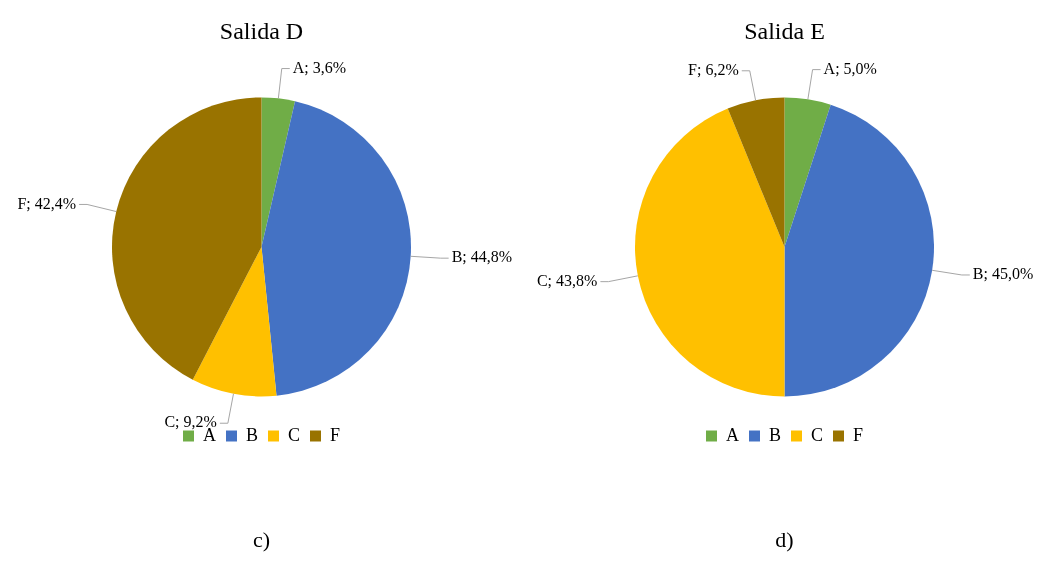  I want to click on data-label: C; 43,8%, so click(567, 280).